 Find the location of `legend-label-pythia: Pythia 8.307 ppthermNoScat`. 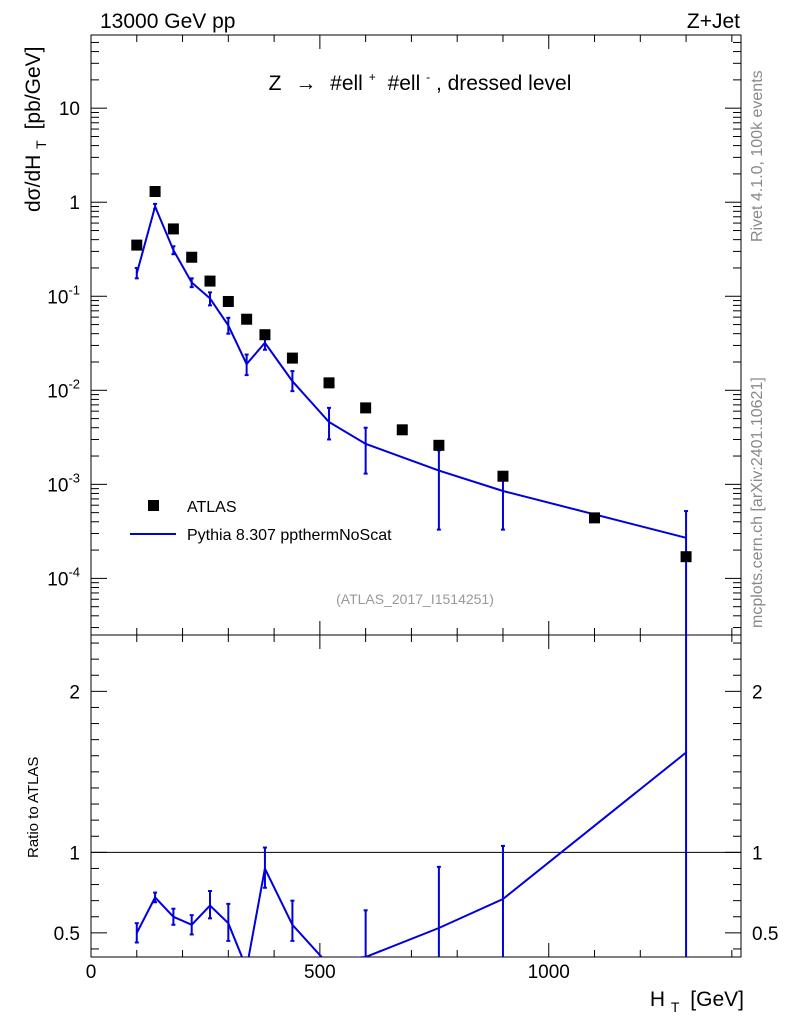

legend-label-pythia: Pythia 8.307 ppthermNoScat is located at coordinates (289, 535).